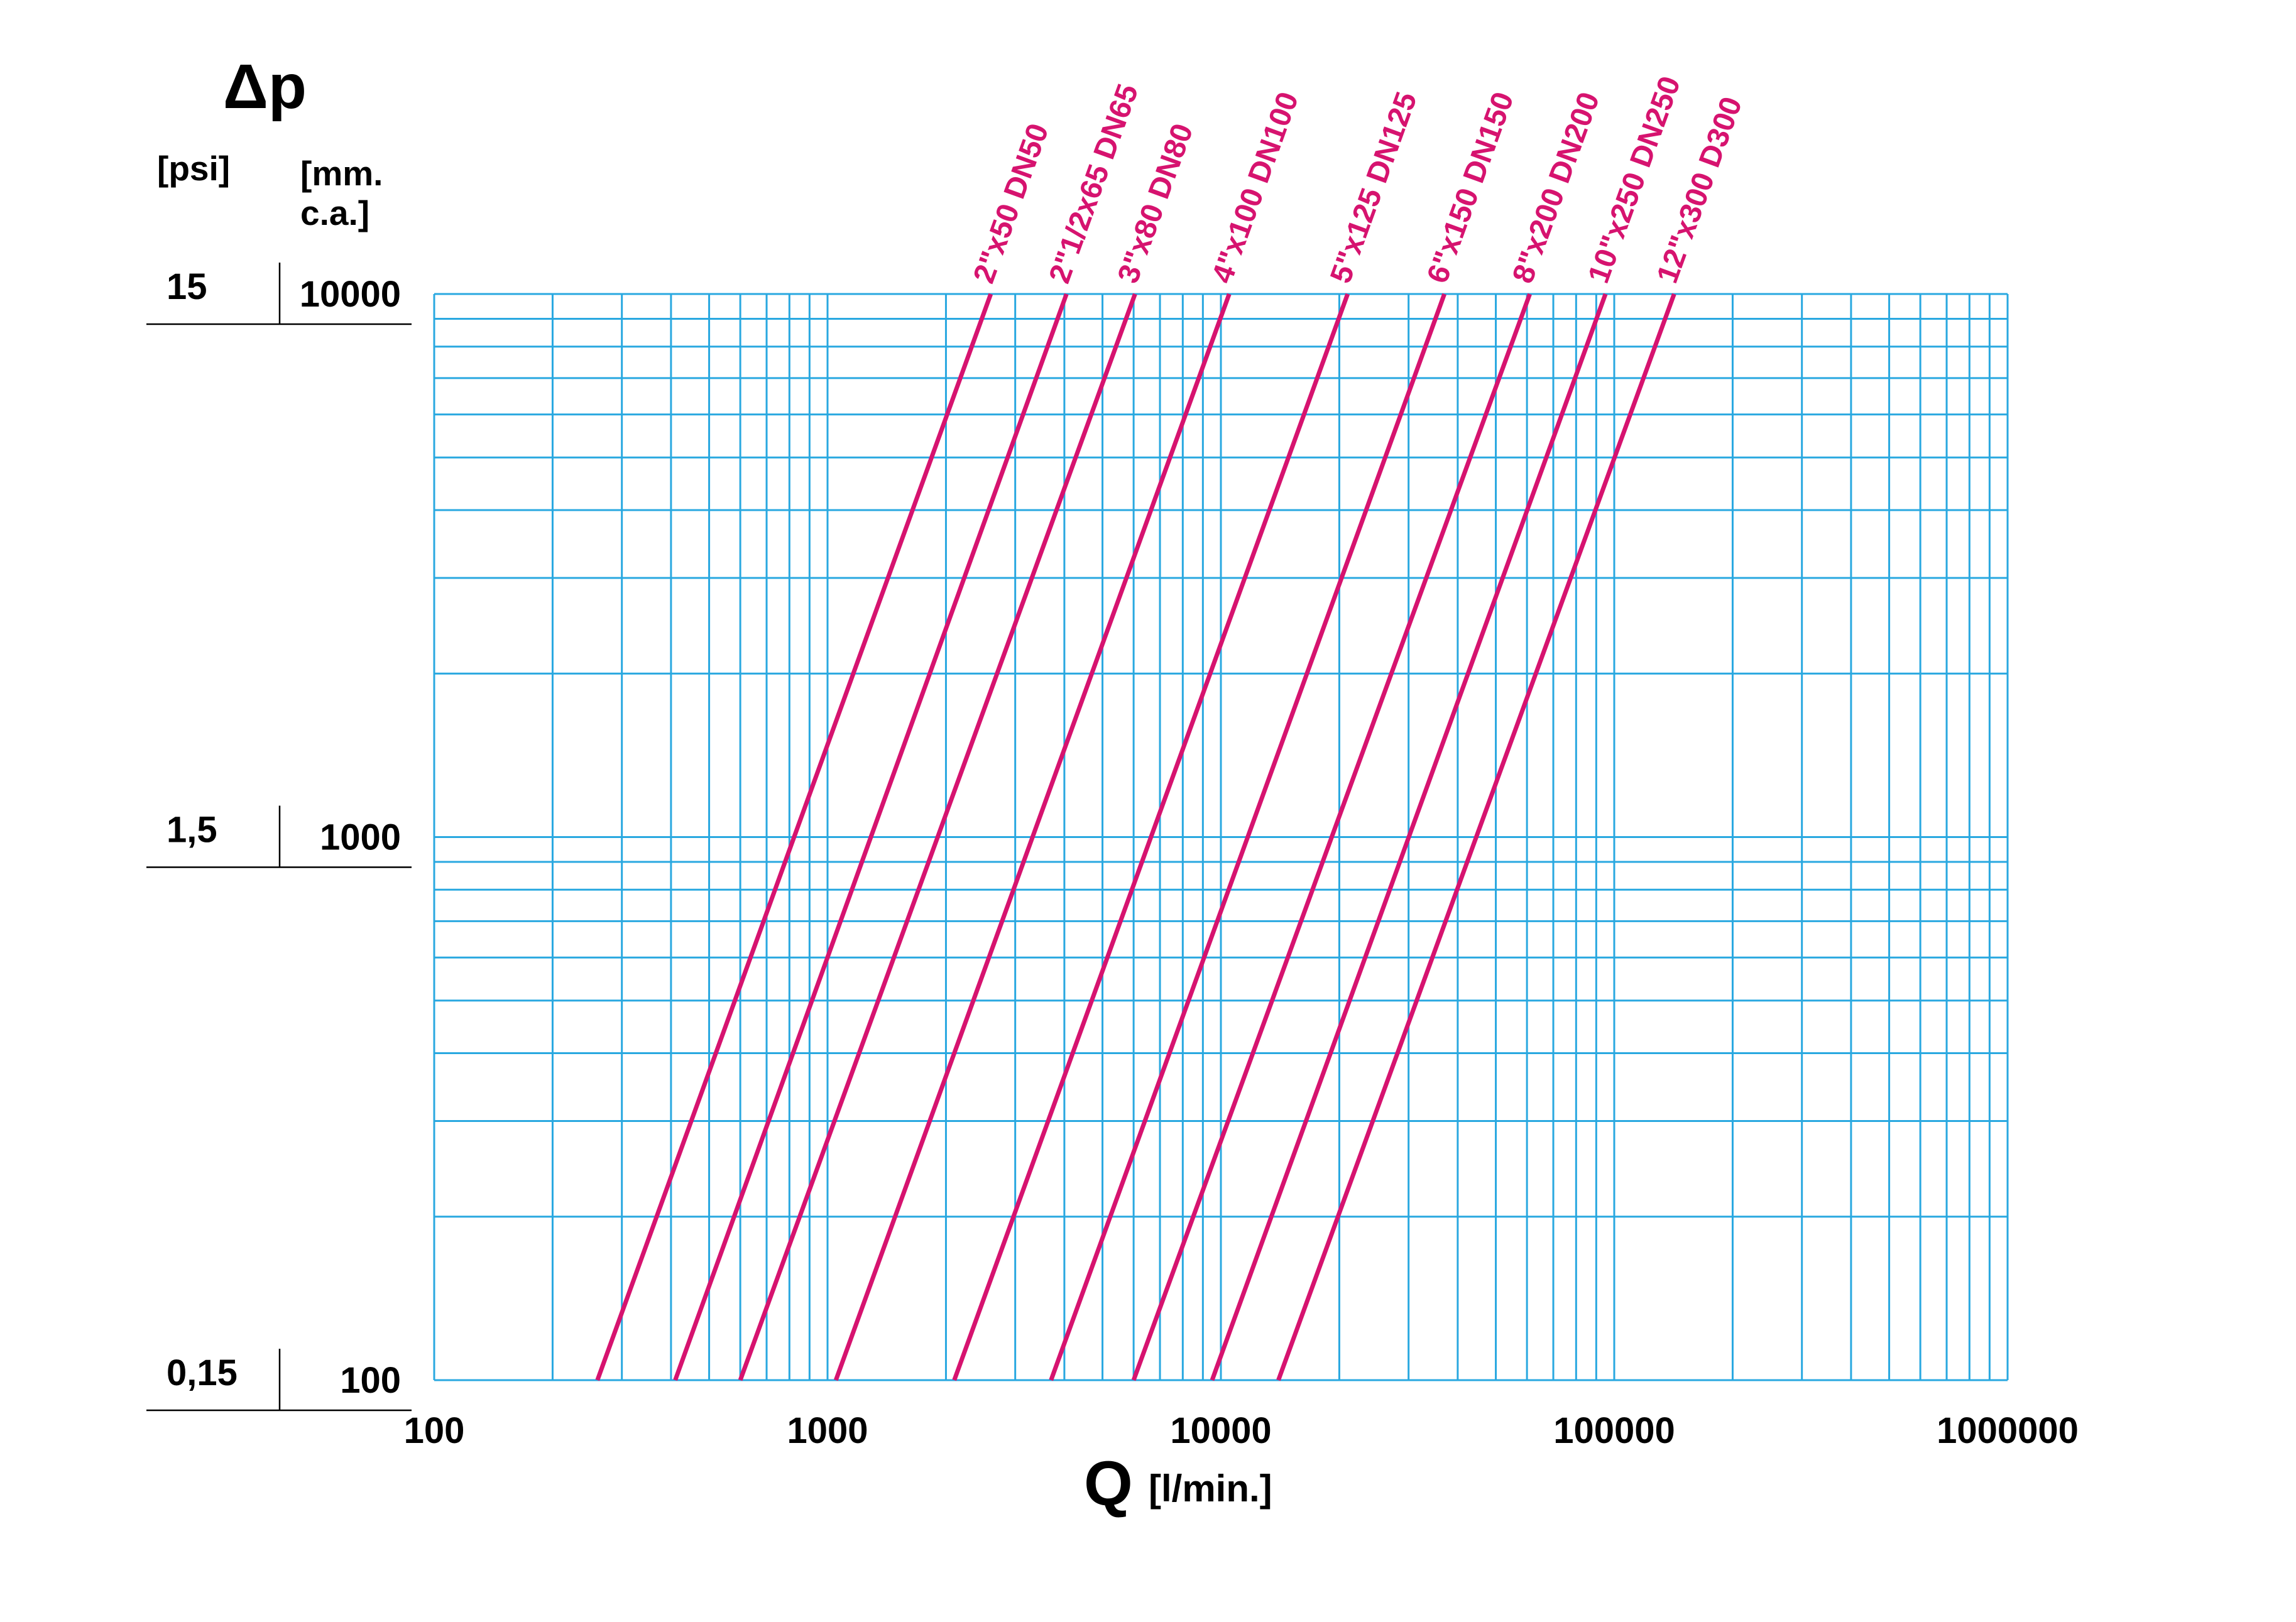 The image size is (2296, 1622). What do you see at coordinates (828, 1430) in the screenshot?
I see `x-tick-label: 1000` at bounding box center [828, 1430].